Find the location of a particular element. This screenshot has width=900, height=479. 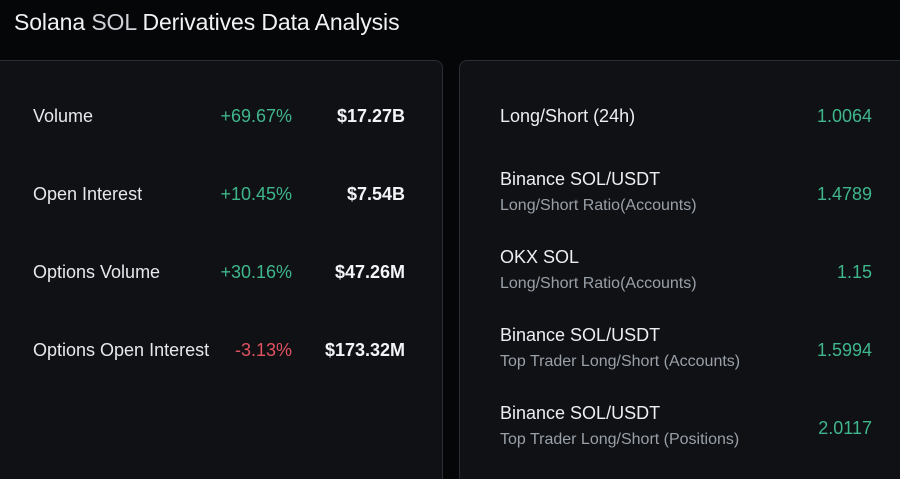

metric-change: +30.16% is located at coordinates (256, 272).